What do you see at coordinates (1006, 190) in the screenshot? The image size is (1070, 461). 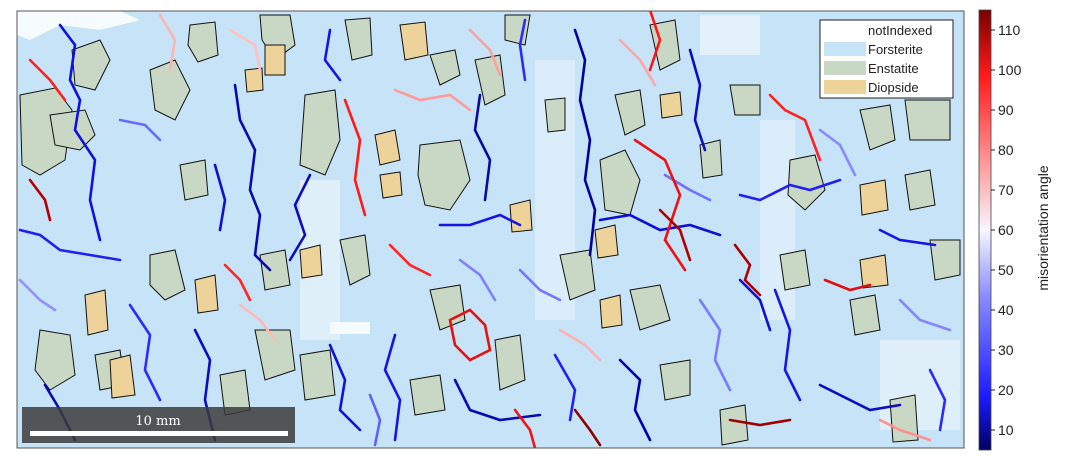 I see `colorbar-tick-label: 70` at bounding box center [1006, 190].